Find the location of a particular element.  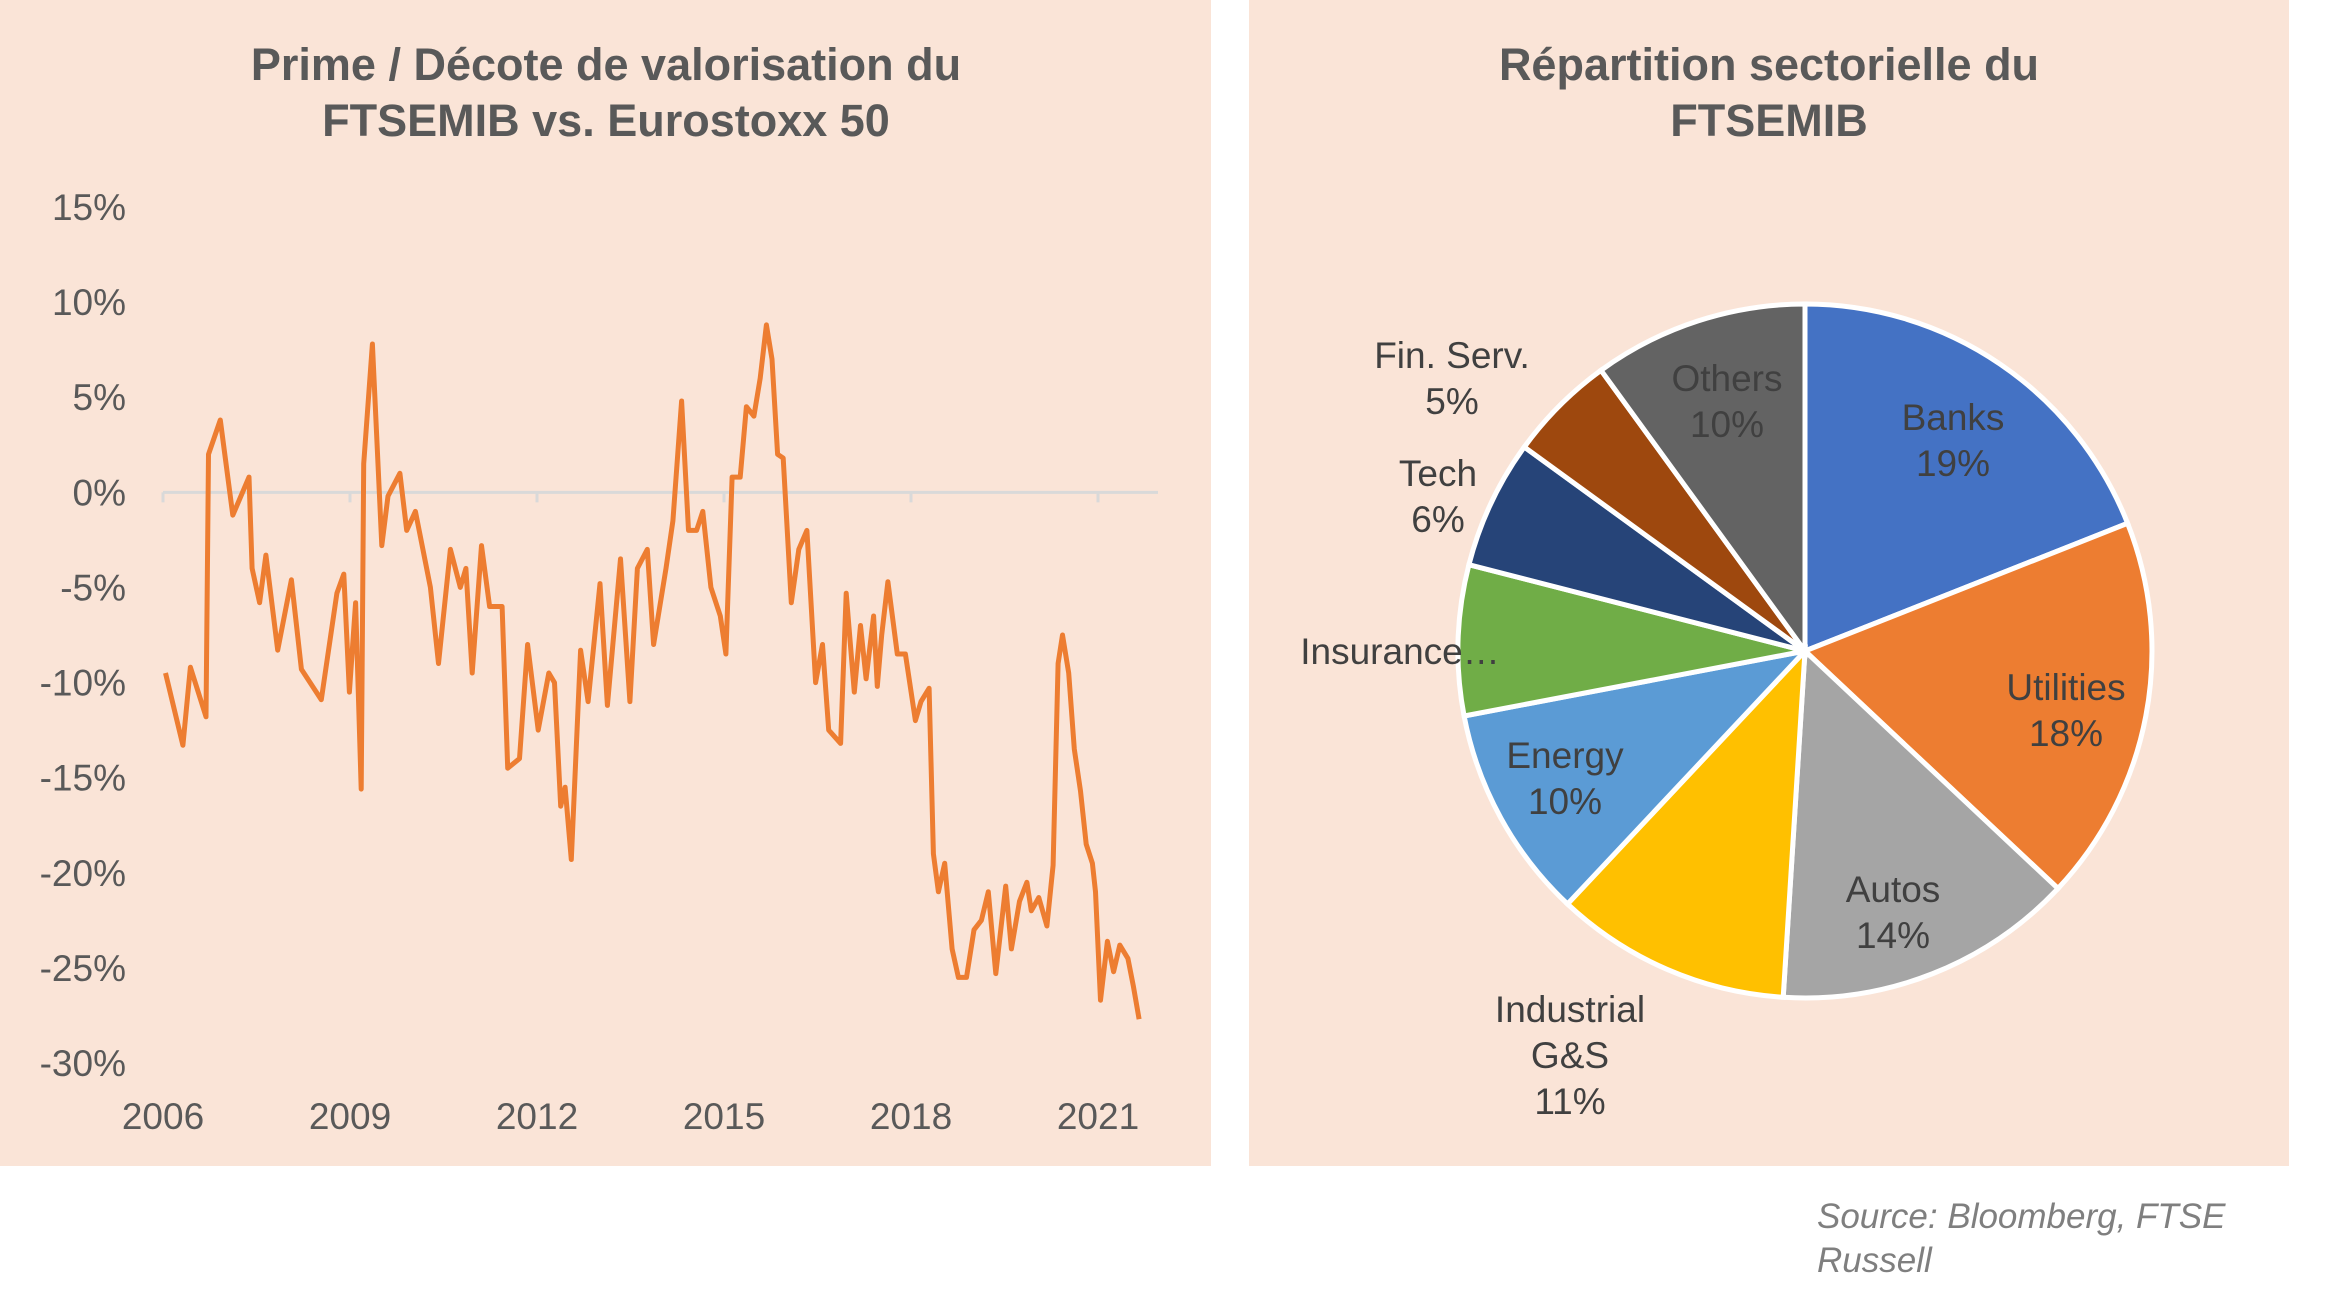

pie-slice-insurance is located at coordinates (1630, 640).